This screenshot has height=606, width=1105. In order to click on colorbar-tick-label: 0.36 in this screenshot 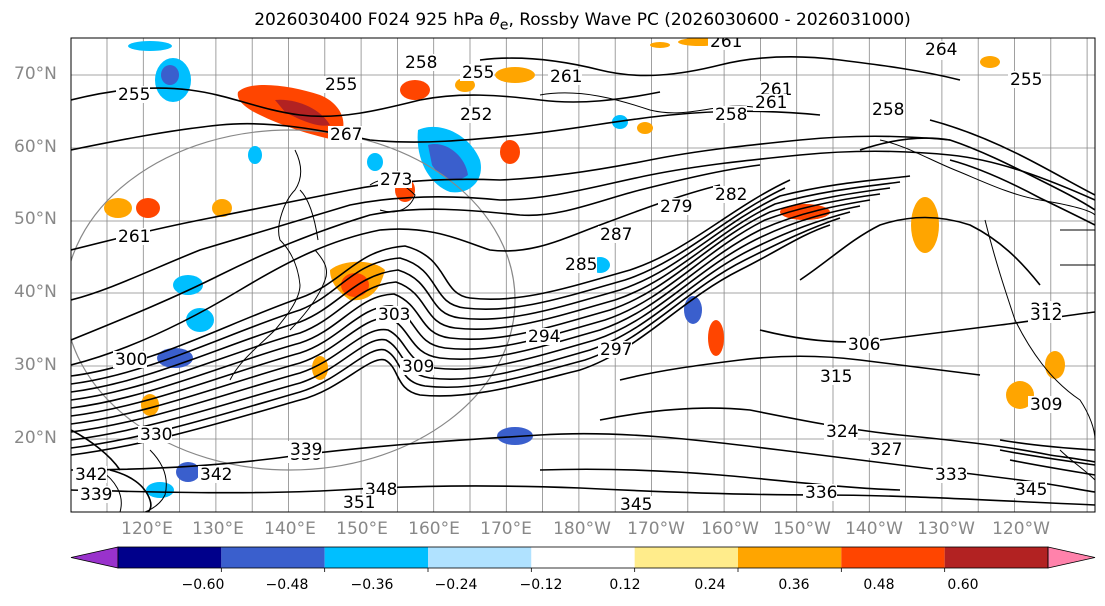, I will do `click(794, 585)`.